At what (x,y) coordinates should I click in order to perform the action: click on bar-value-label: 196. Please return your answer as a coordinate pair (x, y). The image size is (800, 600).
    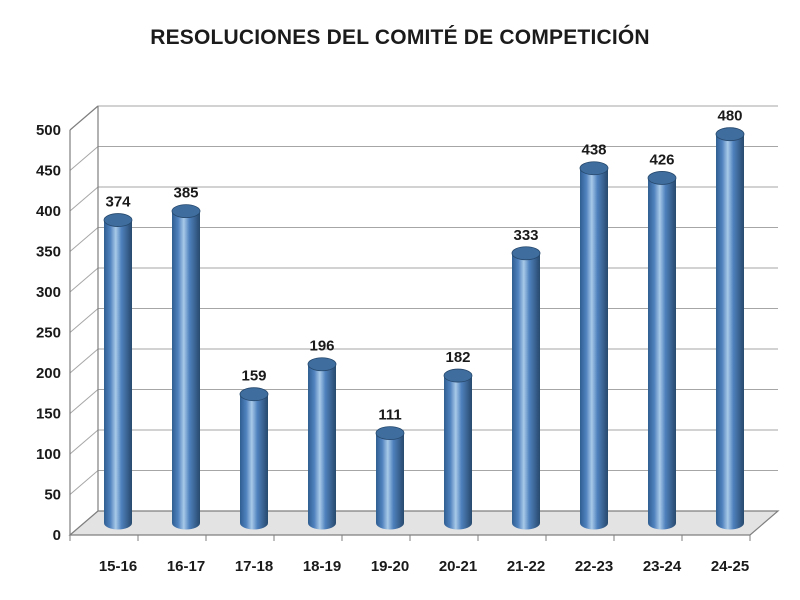
    Looking at the image, I should click on (321, 346).